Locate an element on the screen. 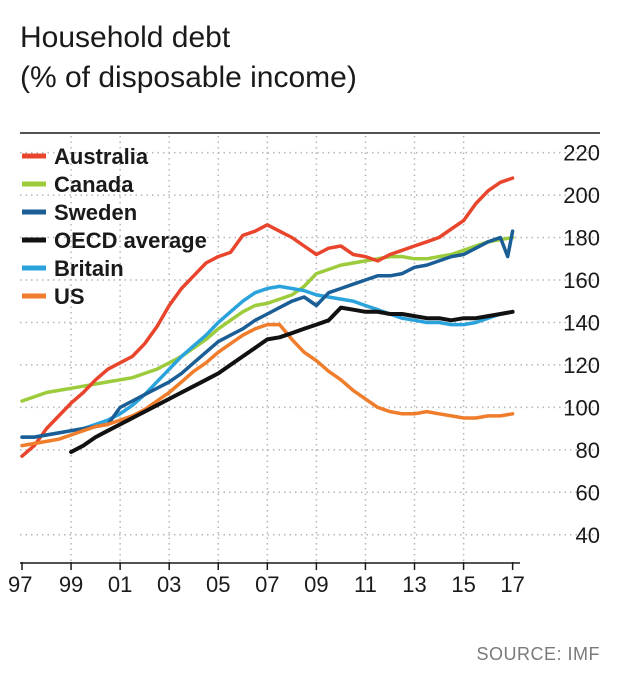  legend-label: OECD average is located at coordinates (130, 240).